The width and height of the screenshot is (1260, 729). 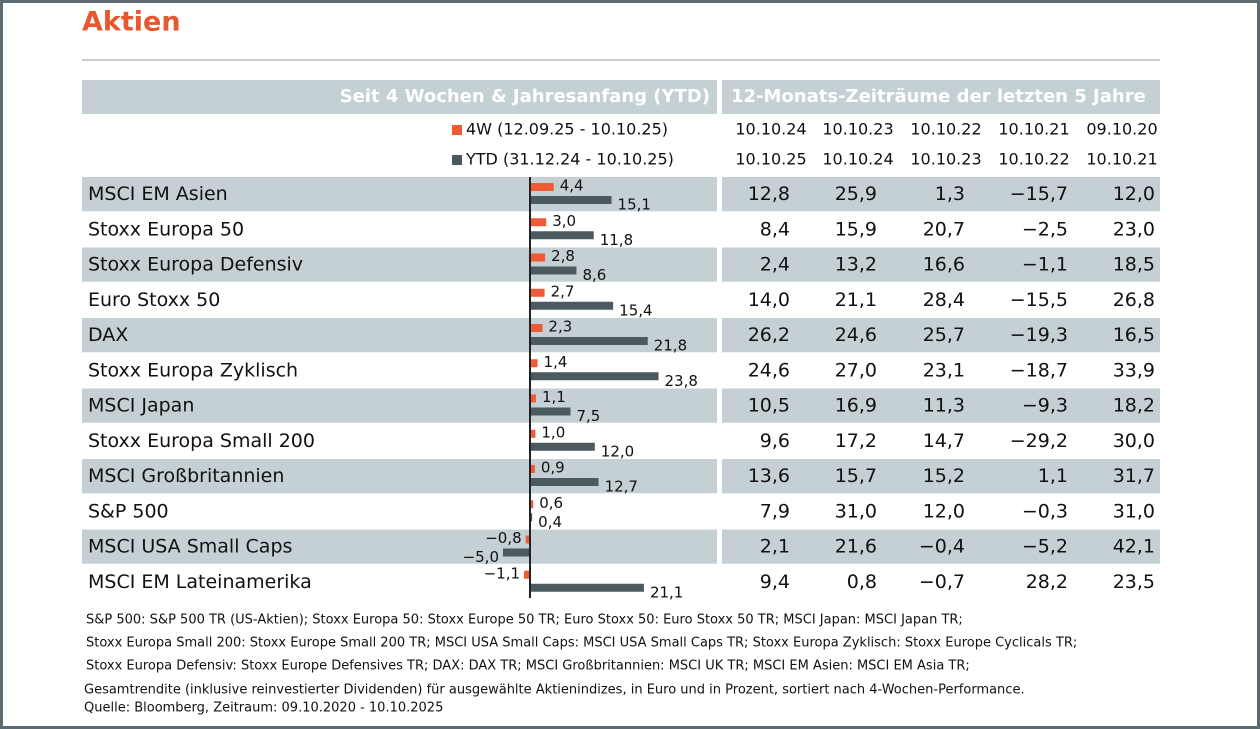 I want to click on cell: 31,0, so click(x=1134, y=511).